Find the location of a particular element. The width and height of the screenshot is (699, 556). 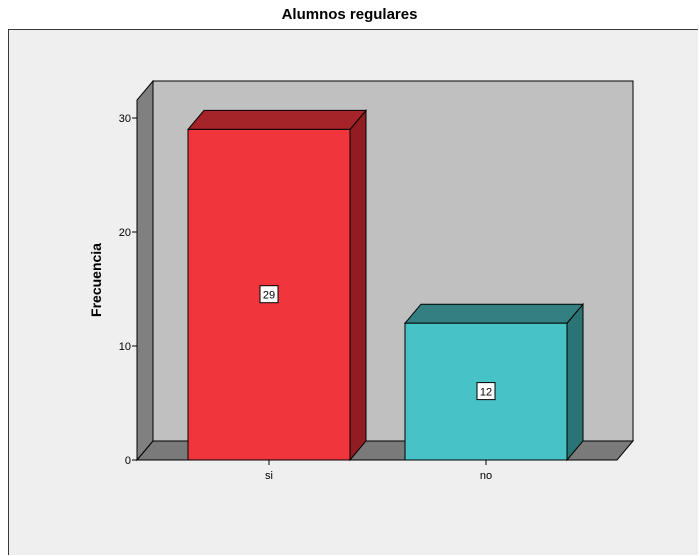

y-tick-label: 30 is located at coordinates (125, 119).